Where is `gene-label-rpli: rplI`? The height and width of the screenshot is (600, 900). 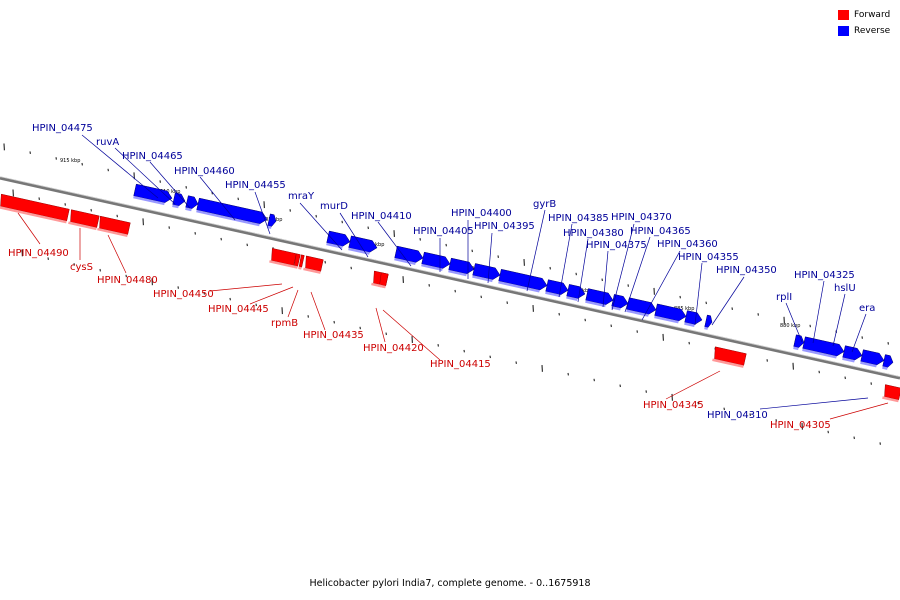 gene-label-rpli: rplI is located at coordinates (784, 297).